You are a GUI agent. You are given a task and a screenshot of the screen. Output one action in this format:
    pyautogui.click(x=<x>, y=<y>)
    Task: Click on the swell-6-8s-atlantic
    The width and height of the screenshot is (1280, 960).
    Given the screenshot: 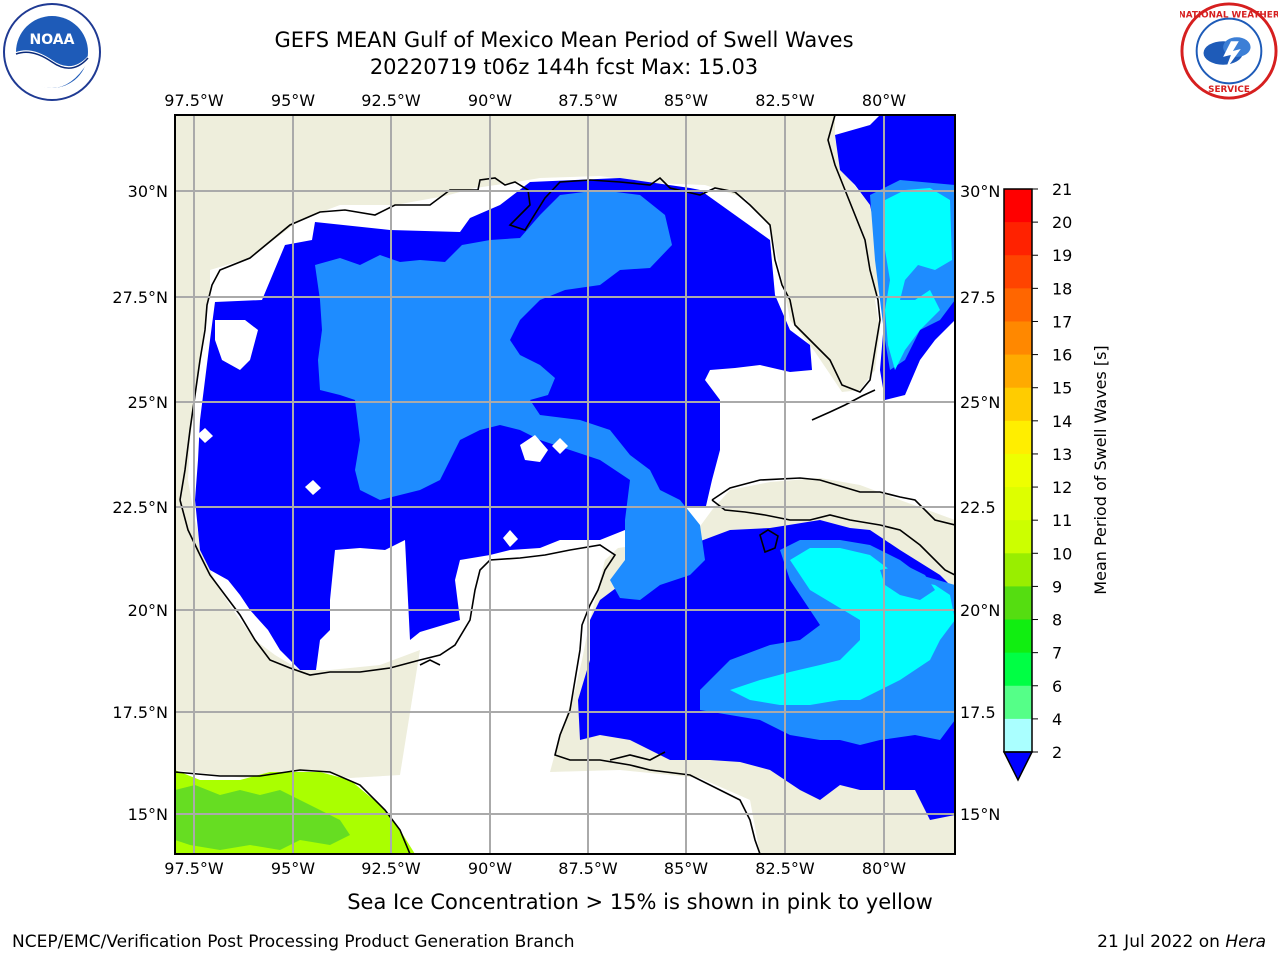 What is the action you would take?
    pyautogui.click(x=918, y=279)
    